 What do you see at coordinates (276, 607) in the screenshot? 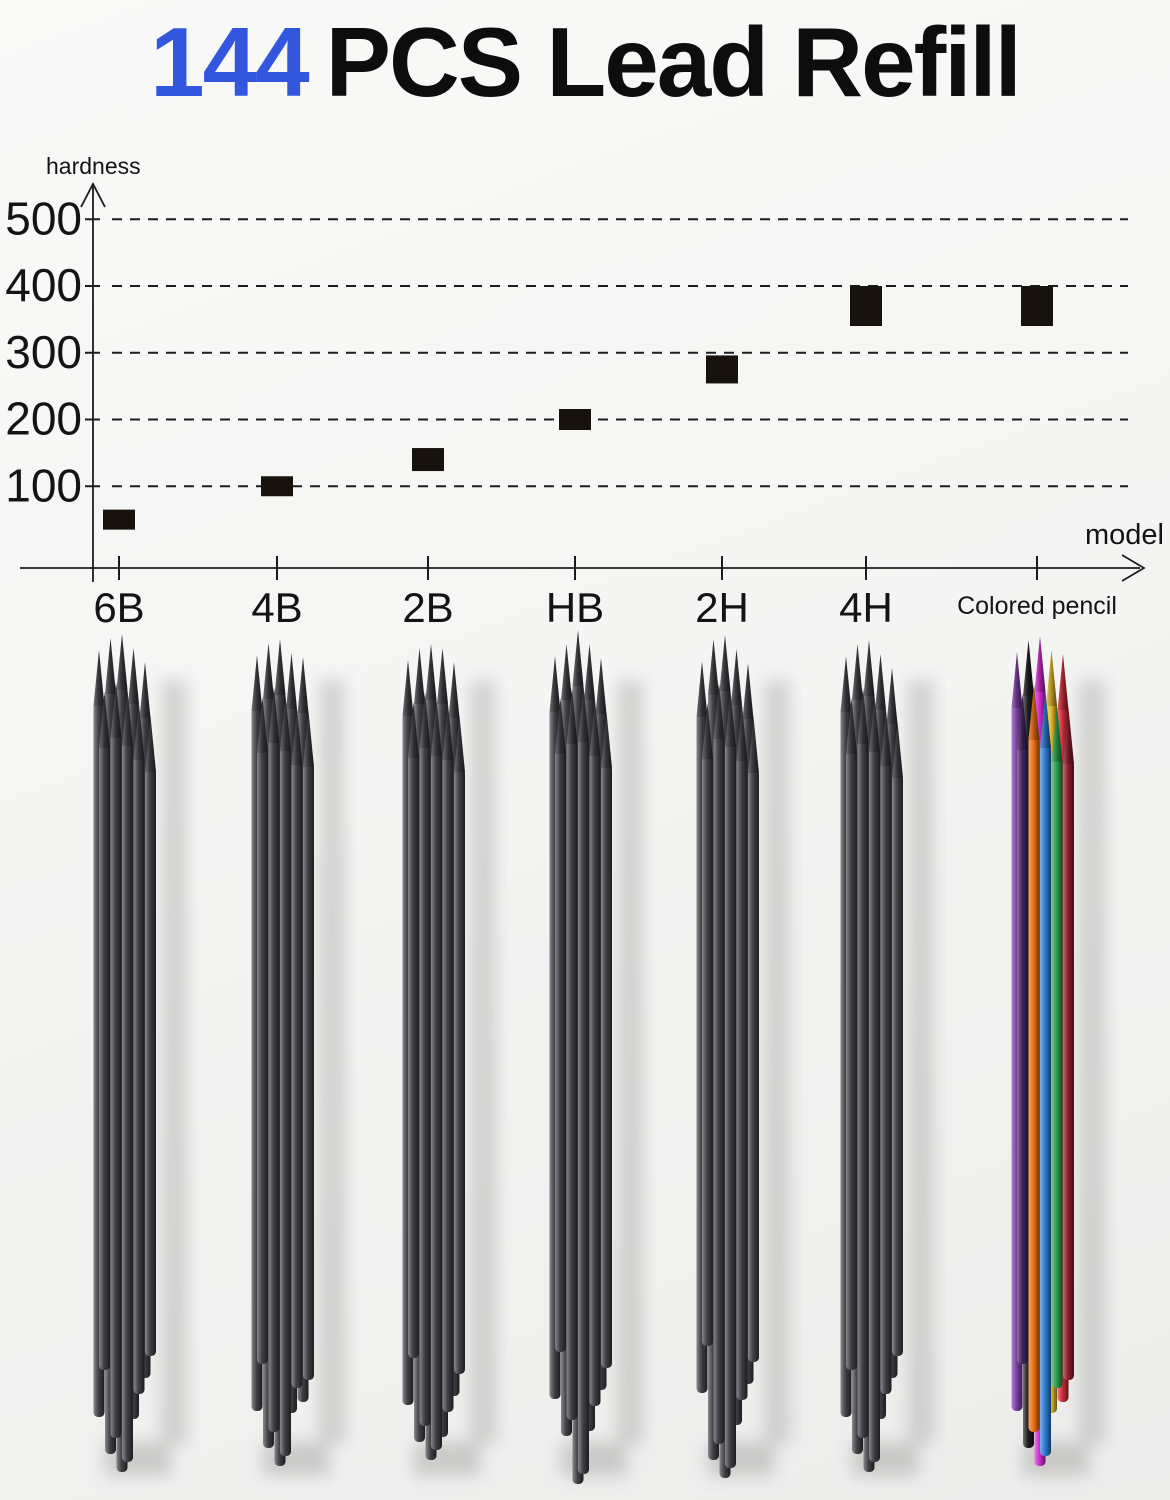
I see `x-tick-label: 4B` at bounding box center [276, 607].